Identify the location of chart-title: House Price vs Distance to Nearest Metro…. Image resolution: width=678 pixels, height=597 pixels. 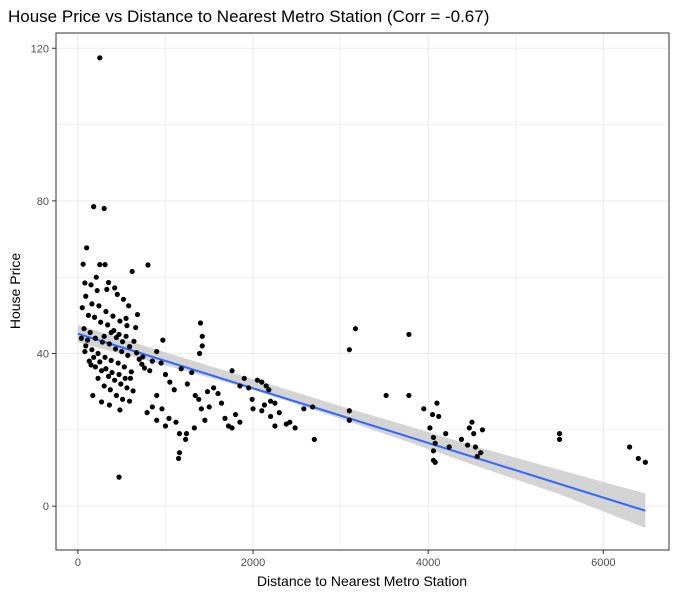
(248, 16).